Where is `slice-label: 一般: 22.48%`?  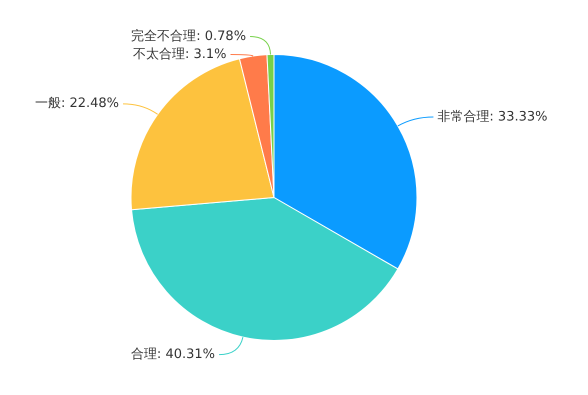 slice-label: 一般: 22.48% is located at coordinates (77, 104).